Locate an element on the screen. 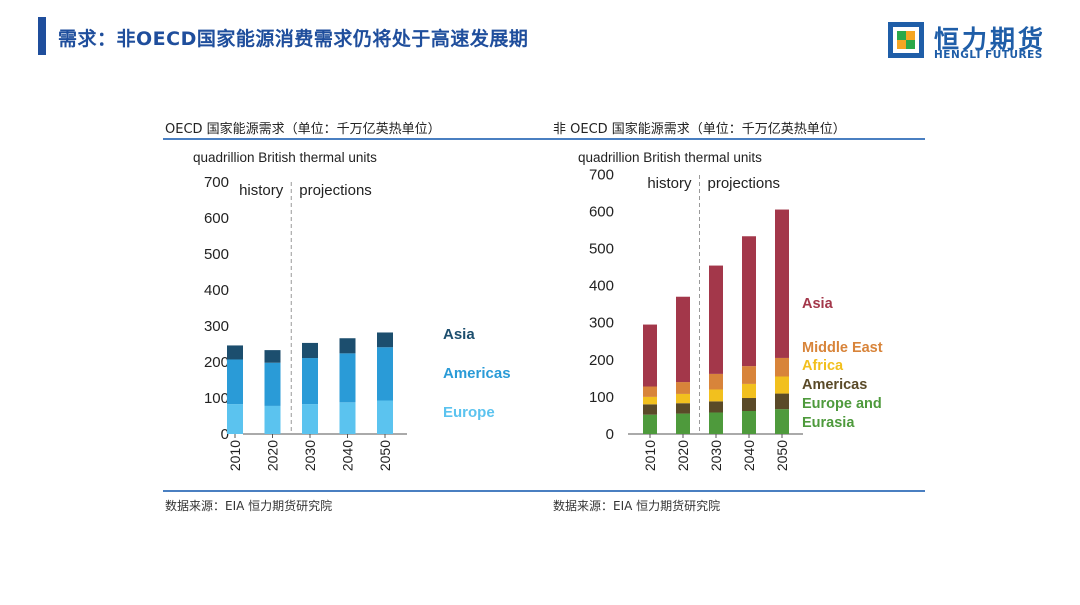 This screenshot has width=1080, height=605. bar-segment-europe-and-eurasia-2010 is located at coordinates (650, 424).